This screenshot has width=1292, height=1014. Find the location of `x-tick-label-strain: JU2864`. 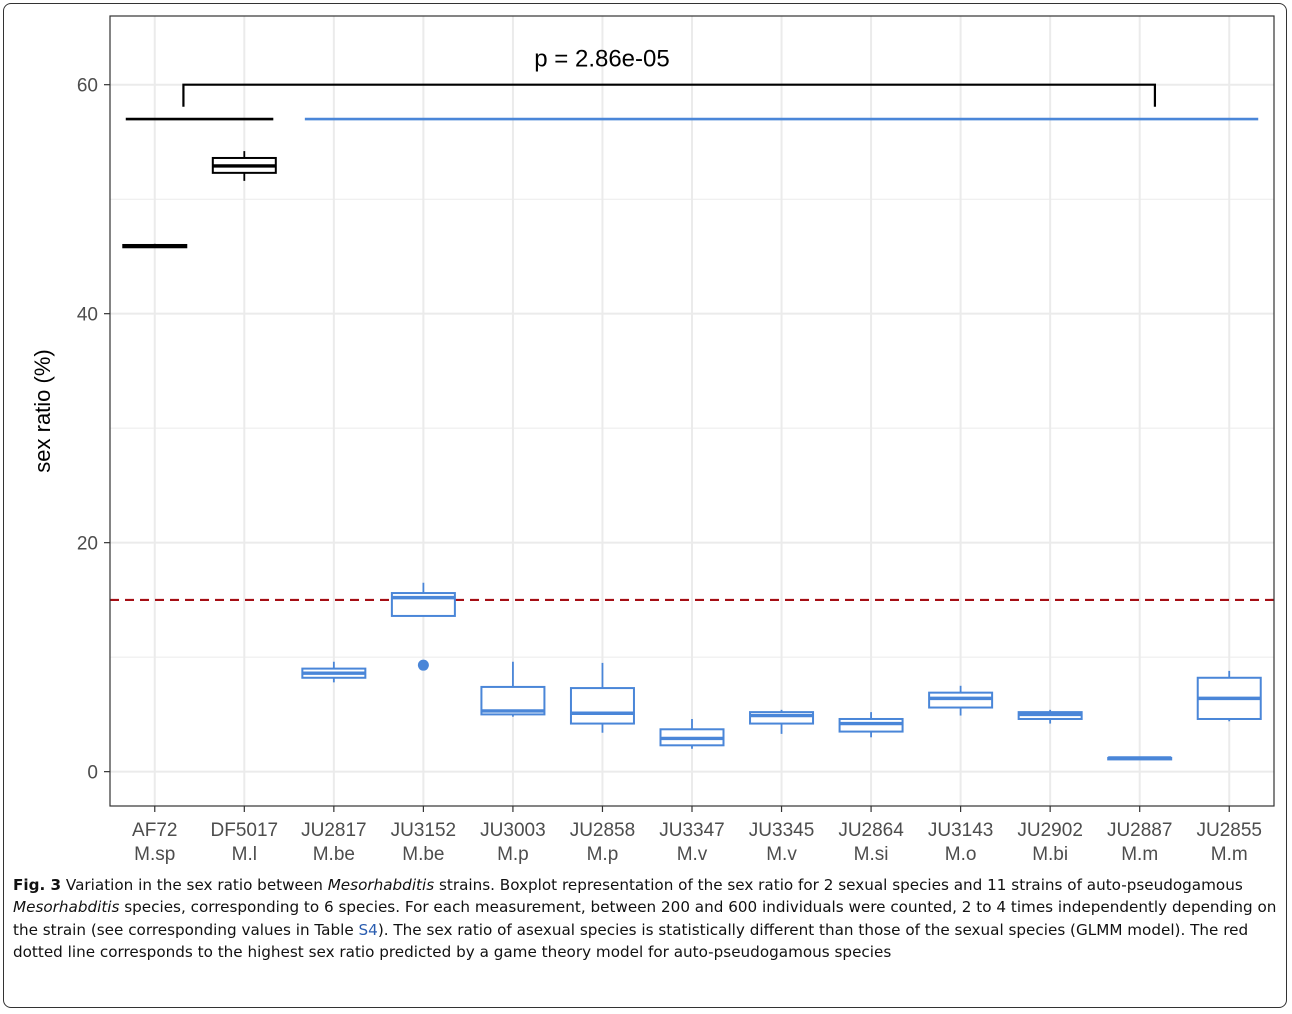

x-tick-label-strain: JU2864 is located at coordinates (871, 830).